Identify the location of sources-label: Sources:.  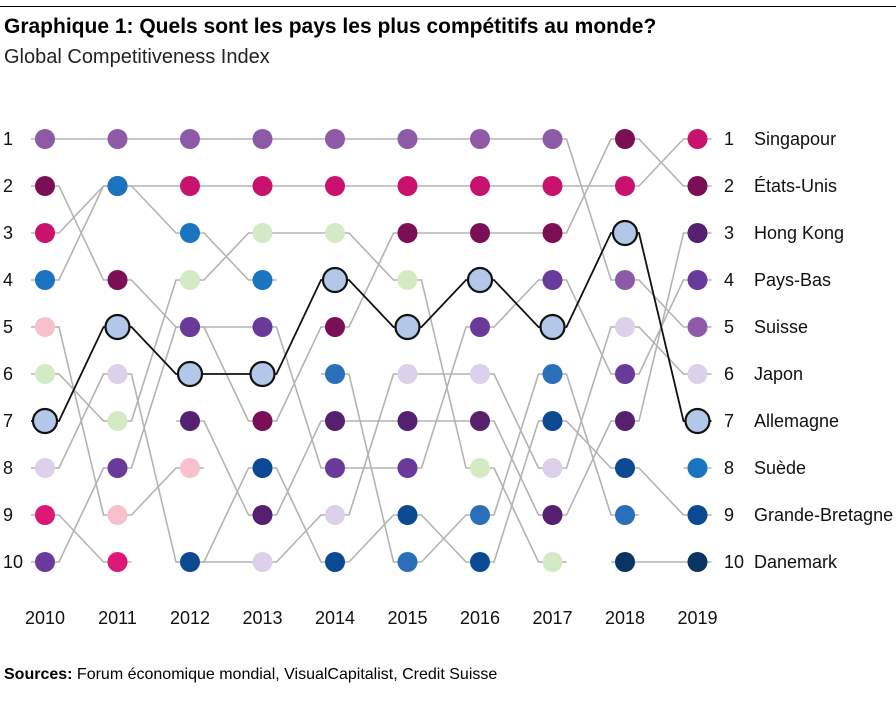
(38, 674).